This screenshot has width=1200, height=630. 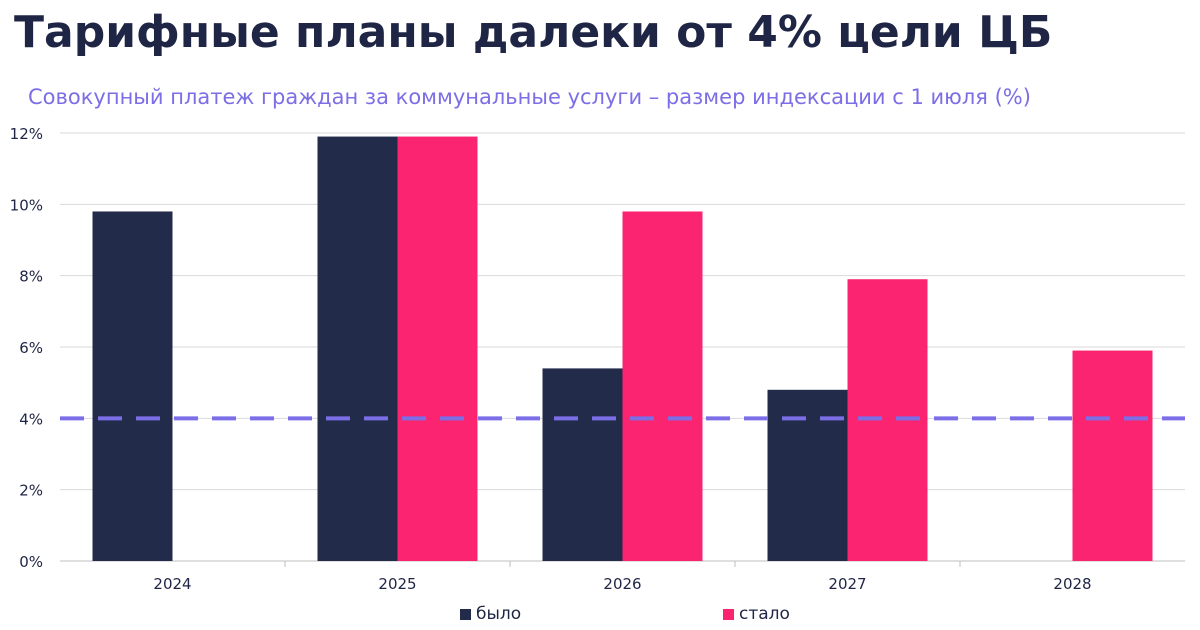 I want to click on legend-item-stalo: стало, so click(x=756, y=614).